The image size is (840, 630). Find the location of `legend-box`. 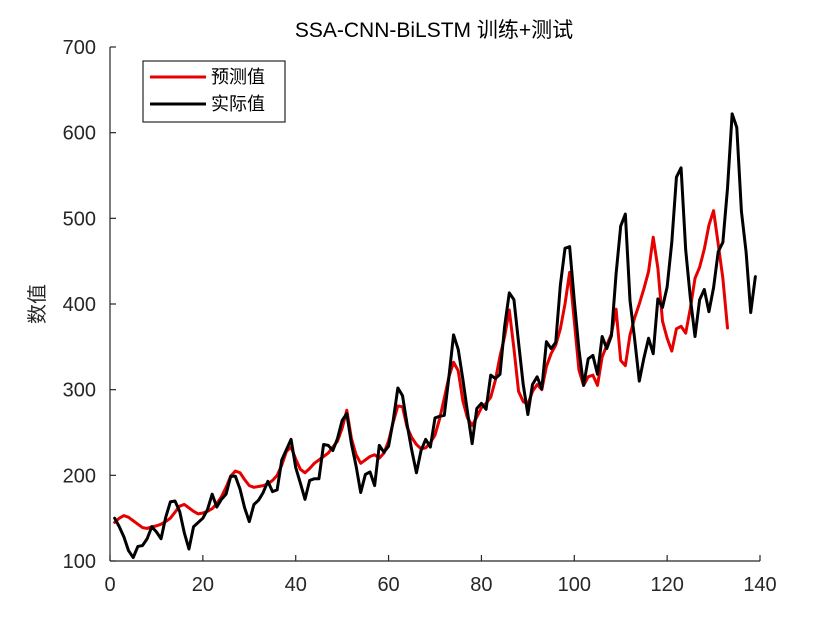

legend-box is located at coordinates (214, 91).